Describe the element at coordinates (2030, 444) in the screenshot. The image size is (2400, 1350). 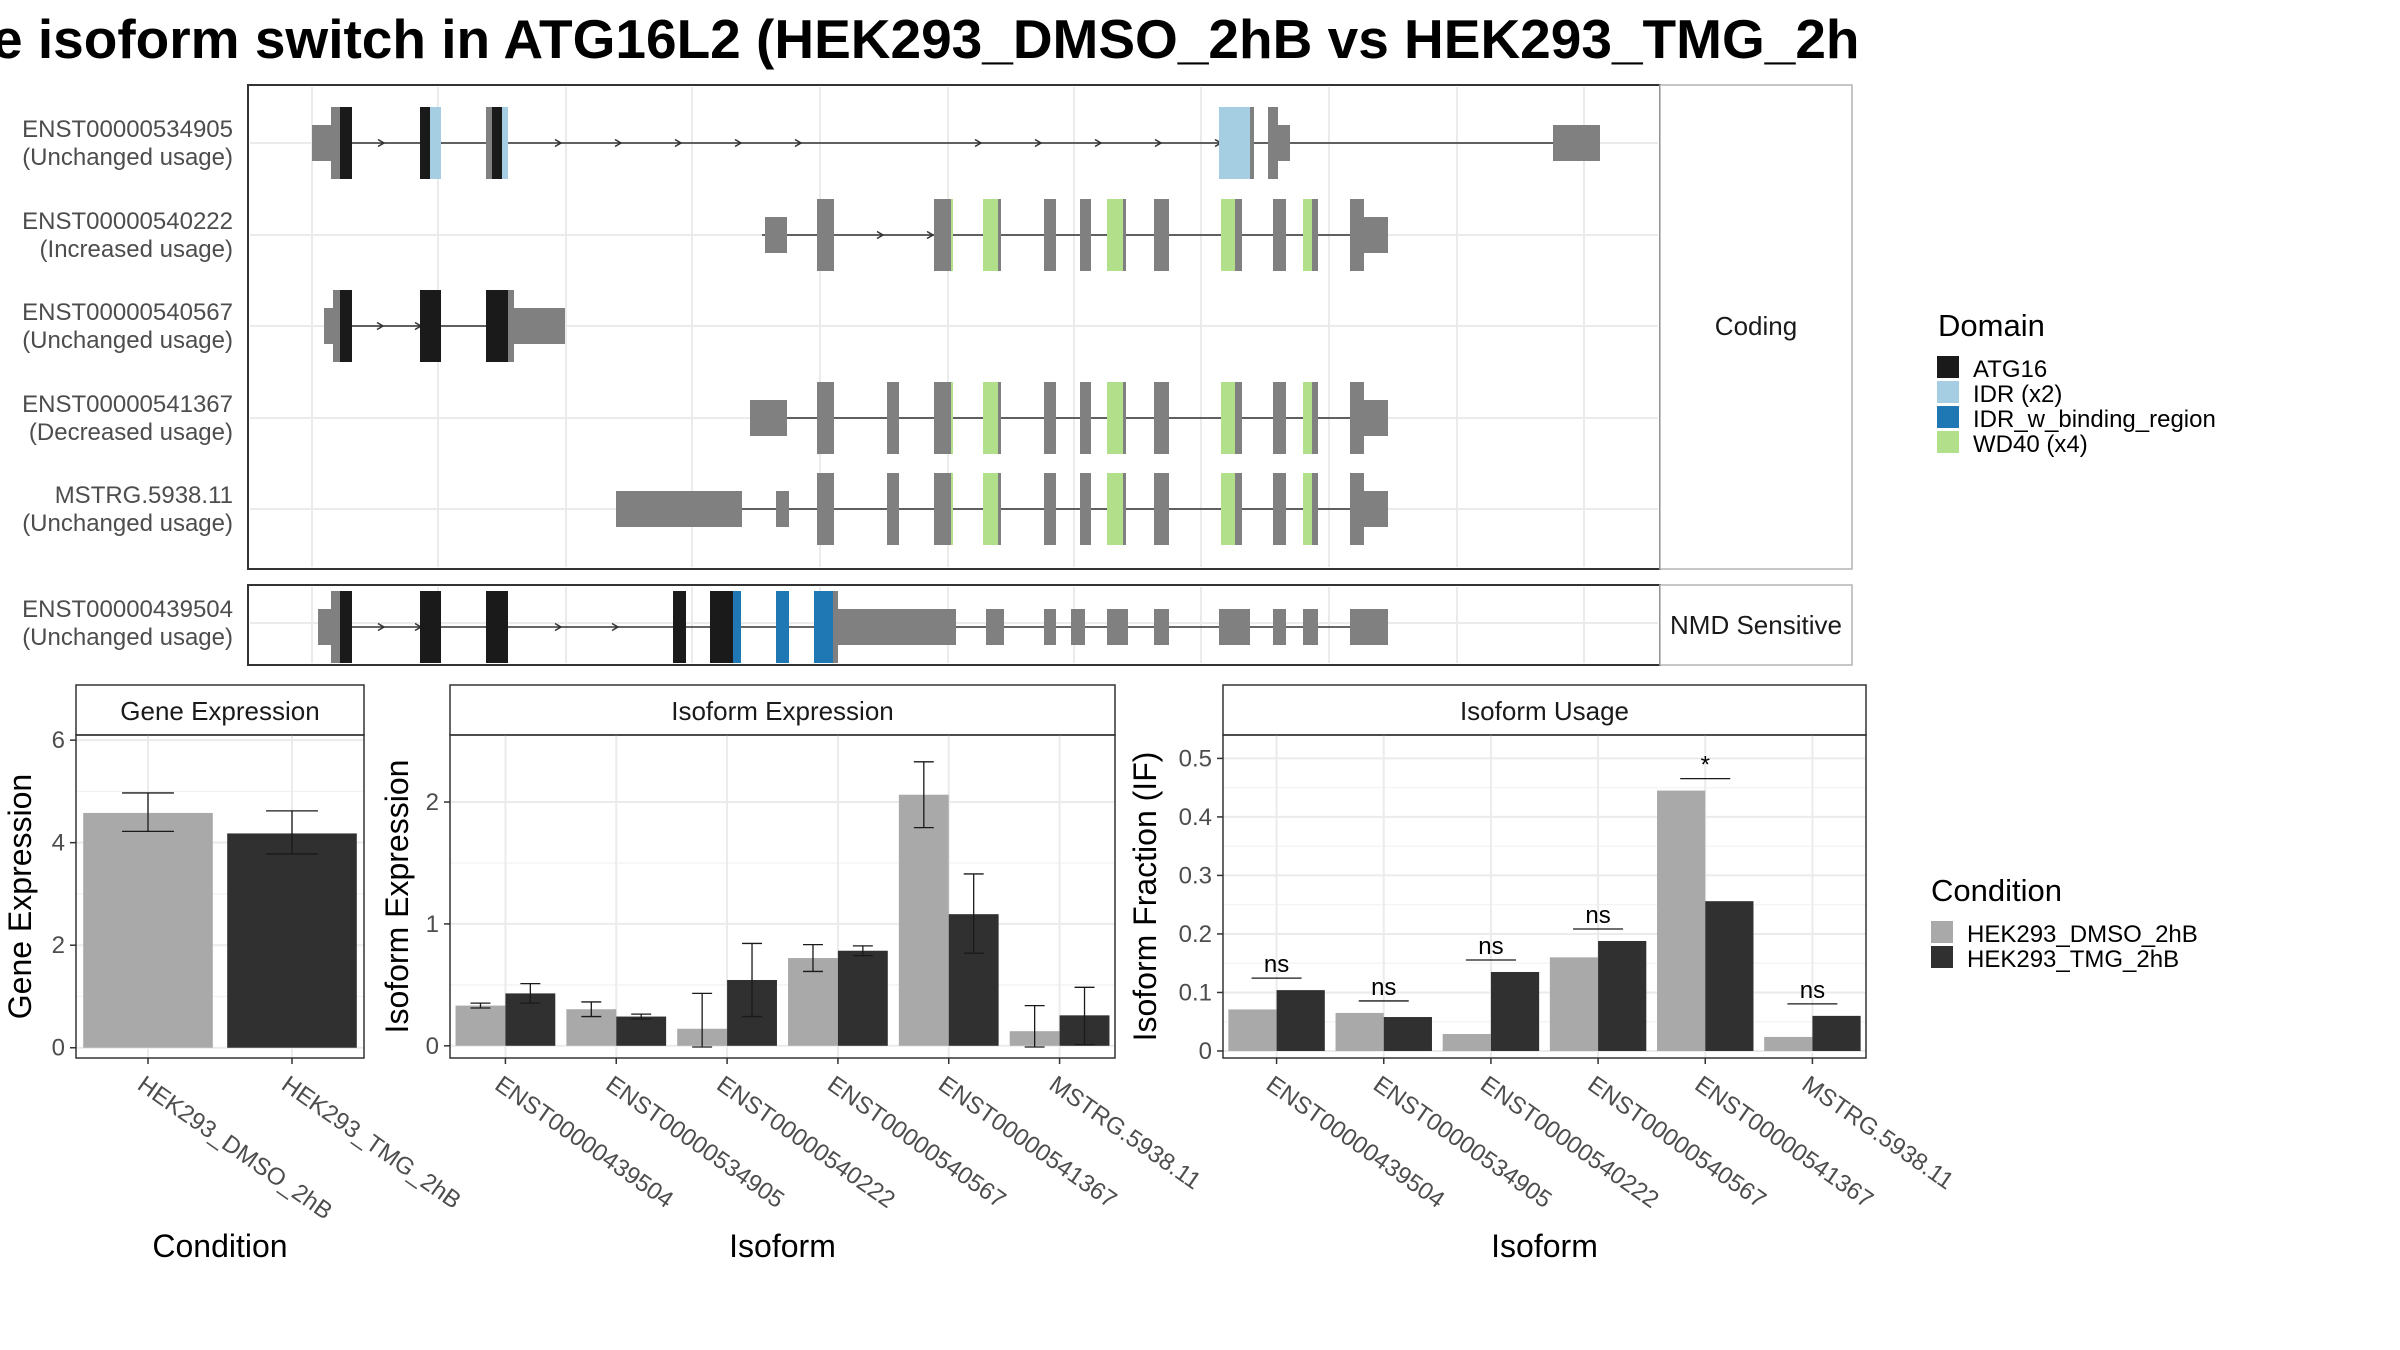
I see `legend-label: WD40 (x4)` at that location.